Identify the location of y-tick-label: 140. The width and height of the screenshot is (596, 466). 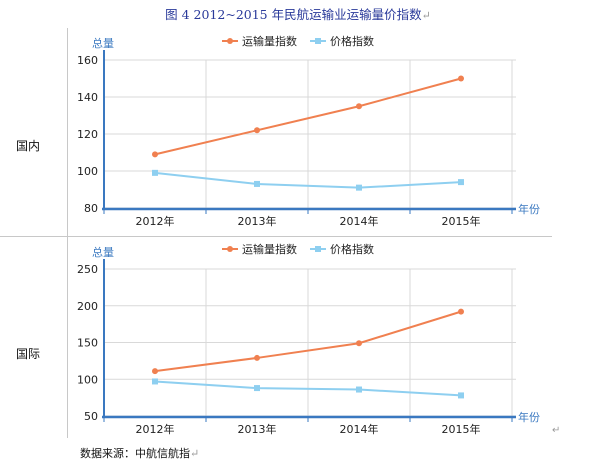
(87, 97).